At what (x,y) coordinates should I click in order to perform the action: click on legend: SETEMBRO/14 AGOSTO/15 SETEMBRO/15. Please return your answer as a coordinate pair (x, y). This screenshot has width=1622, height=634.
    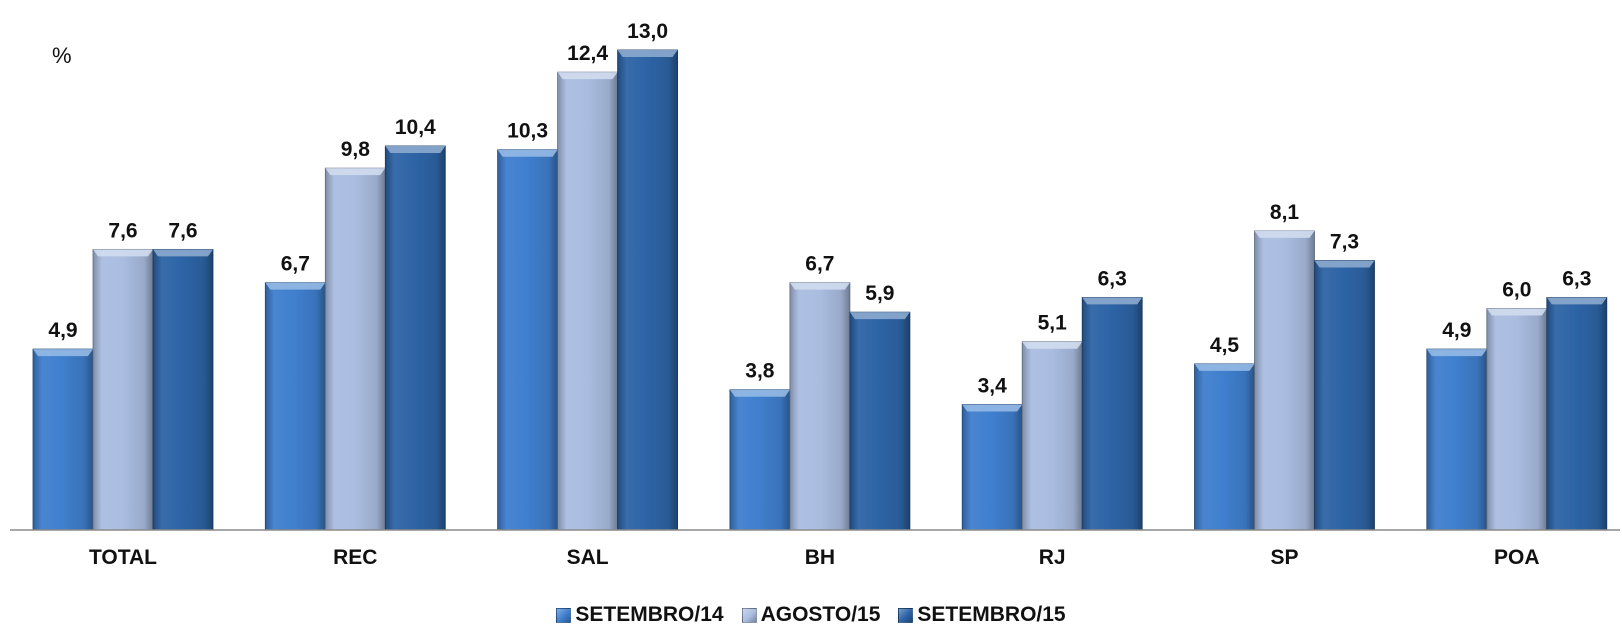
    Looking at the image, I should click on (811, 615).